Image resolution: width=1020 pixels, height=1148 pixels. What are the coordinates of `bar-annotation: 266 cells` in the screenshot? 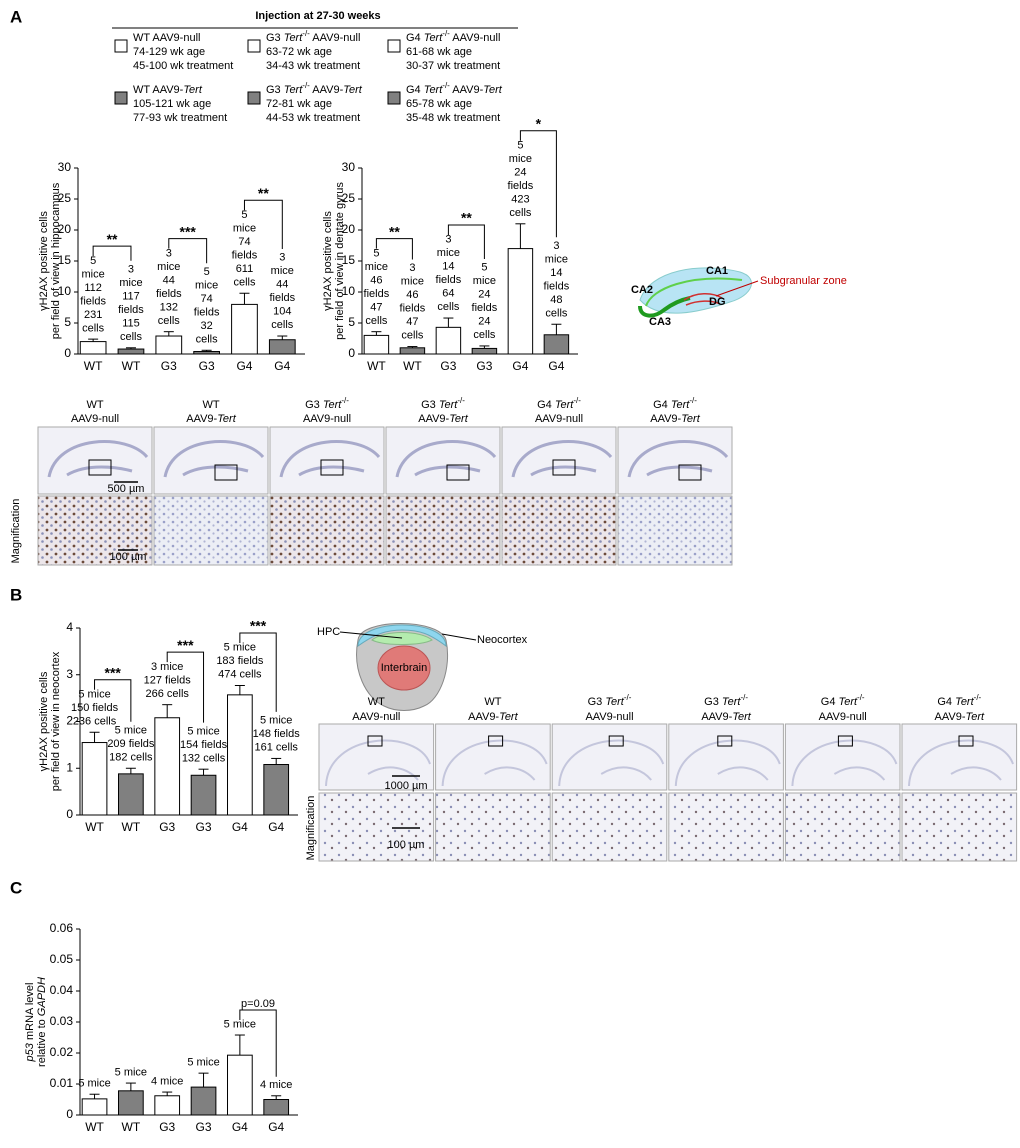 It's located at (167, 694).